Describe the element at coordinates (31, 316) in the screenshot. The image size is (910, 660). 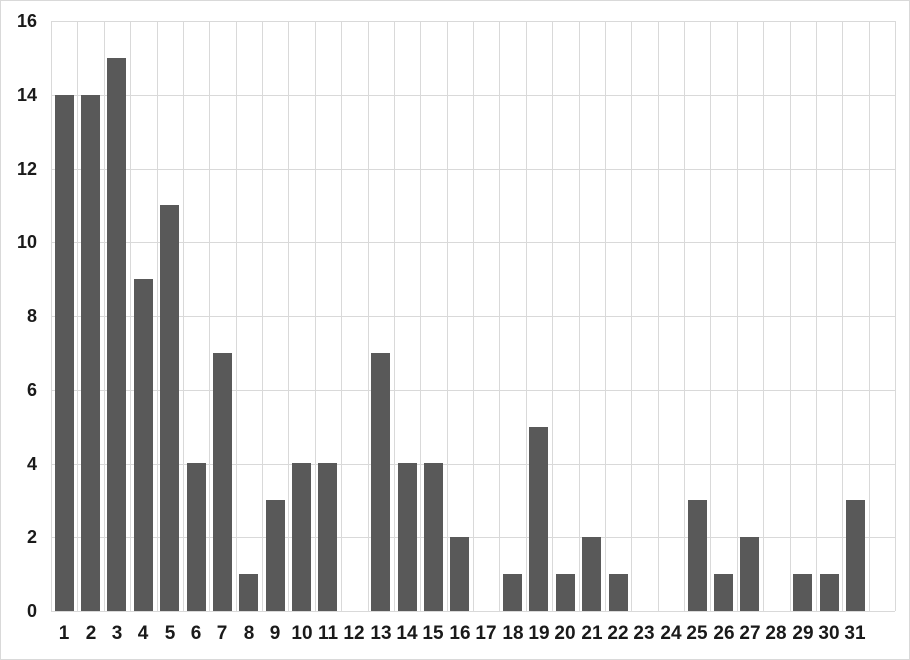
I see `y-tick-label: 8` at that location.